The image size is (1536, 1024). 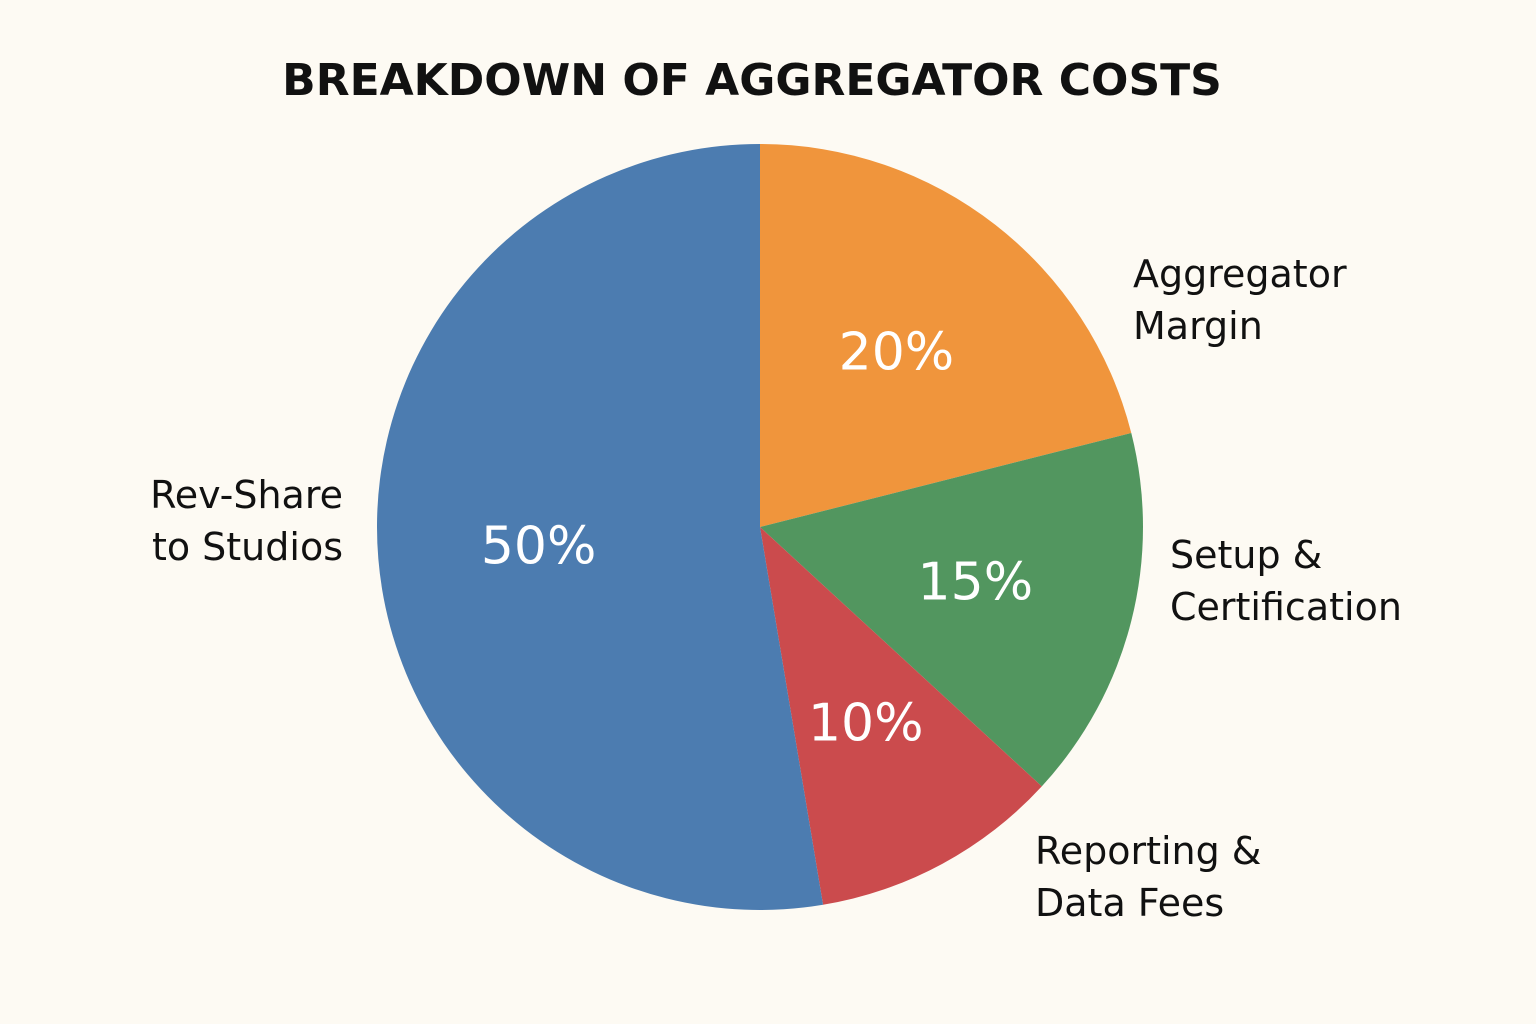 What do you see at coordinates (752, 80) in the screenshot?
I see `chart-title: BREAKDOWN OF AGGREGATOR COSTS` at bounding box center [752, 80].